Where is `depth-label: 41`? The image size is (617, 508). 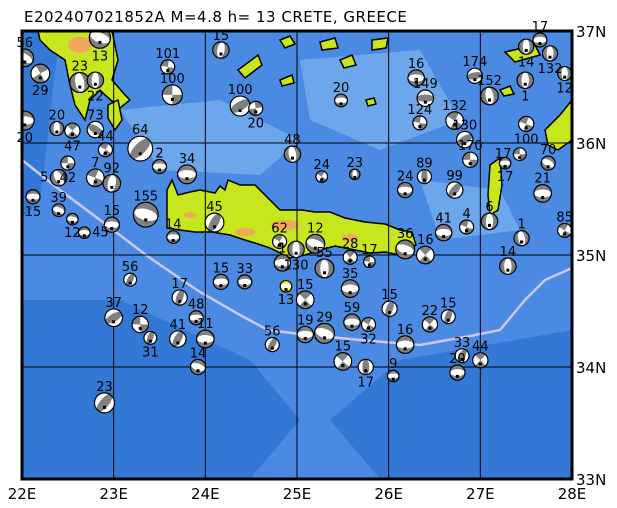
depth-label: 41 is located at coordinates (178, 325).